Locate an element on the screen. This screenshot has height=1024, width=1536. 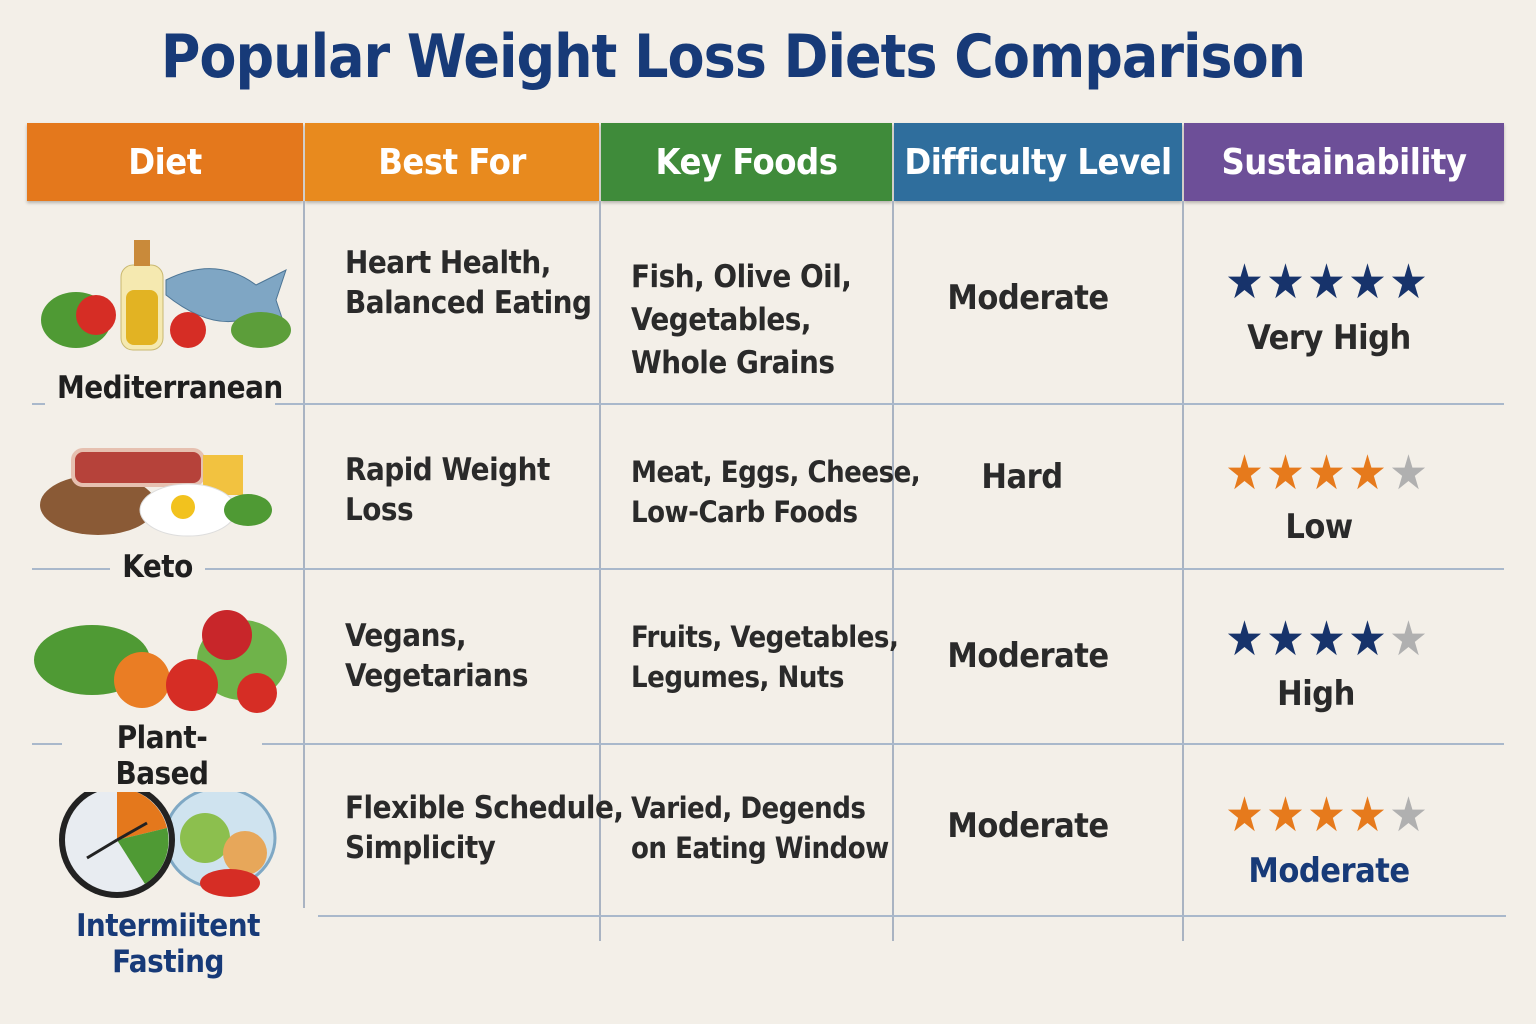
text-line: Vegetables, is located at coordinates (721, 320).